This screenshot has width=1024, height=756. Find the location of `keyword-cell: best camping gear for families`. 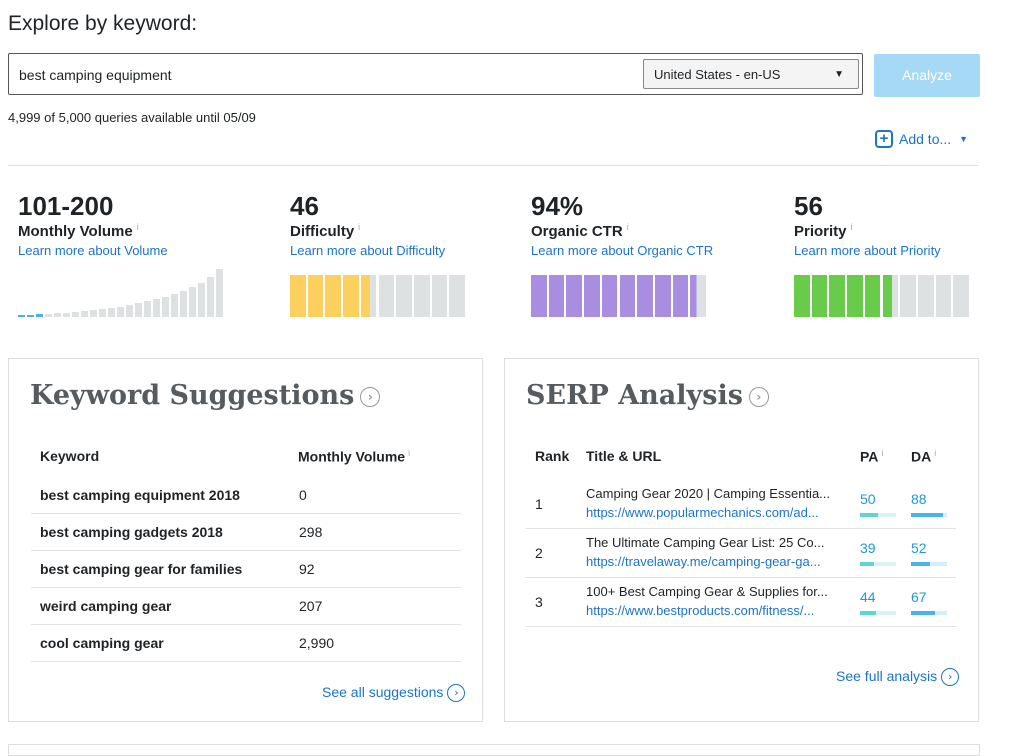

keyword-cell: best camping gear for families is located at coordinates (141, 569).